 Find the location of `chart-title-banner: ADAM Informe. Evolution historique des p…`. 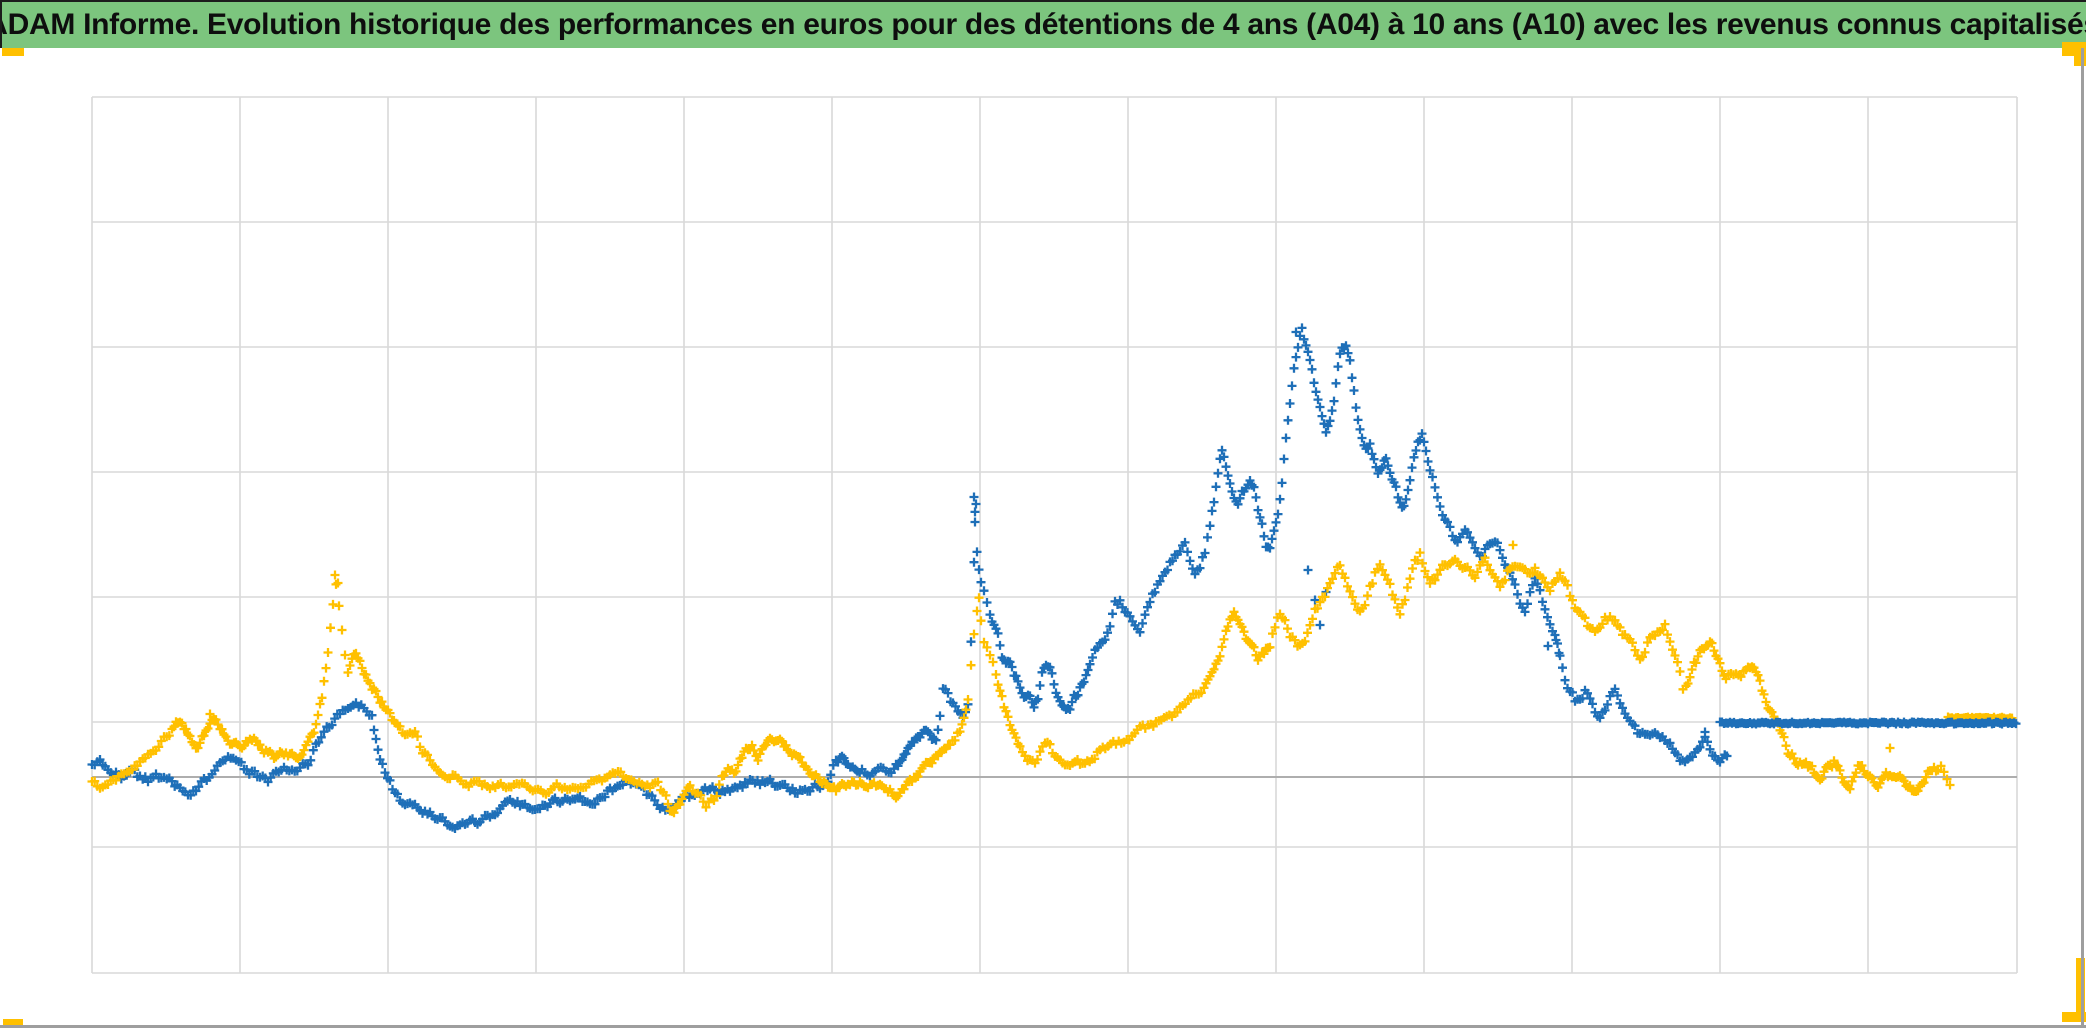

chart-title-banner: ADAM Informe. Evolution historique des p… is located at coordinates (1043, 24).